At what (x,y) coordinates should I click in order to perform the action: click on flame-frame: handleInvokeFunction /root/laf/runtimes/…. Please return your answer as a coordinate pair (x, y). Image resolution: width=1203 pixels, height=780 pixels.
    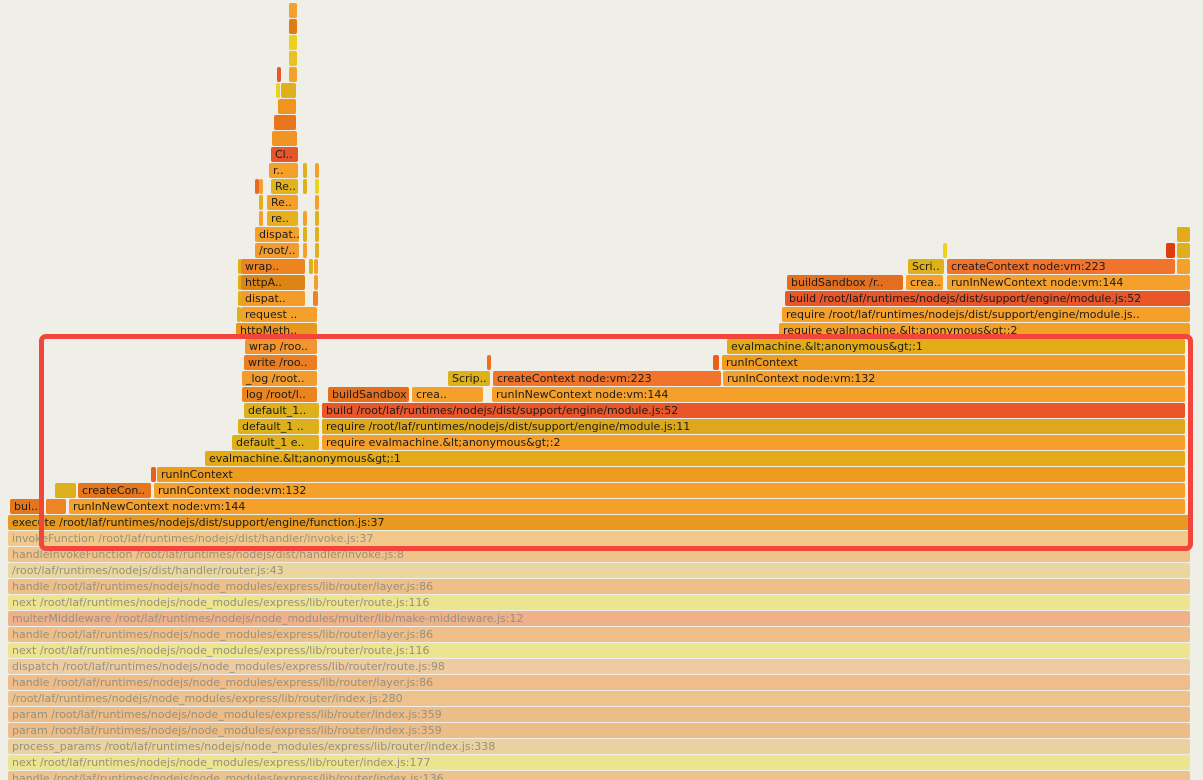
    Looking at the image, I should click on (599, 554).